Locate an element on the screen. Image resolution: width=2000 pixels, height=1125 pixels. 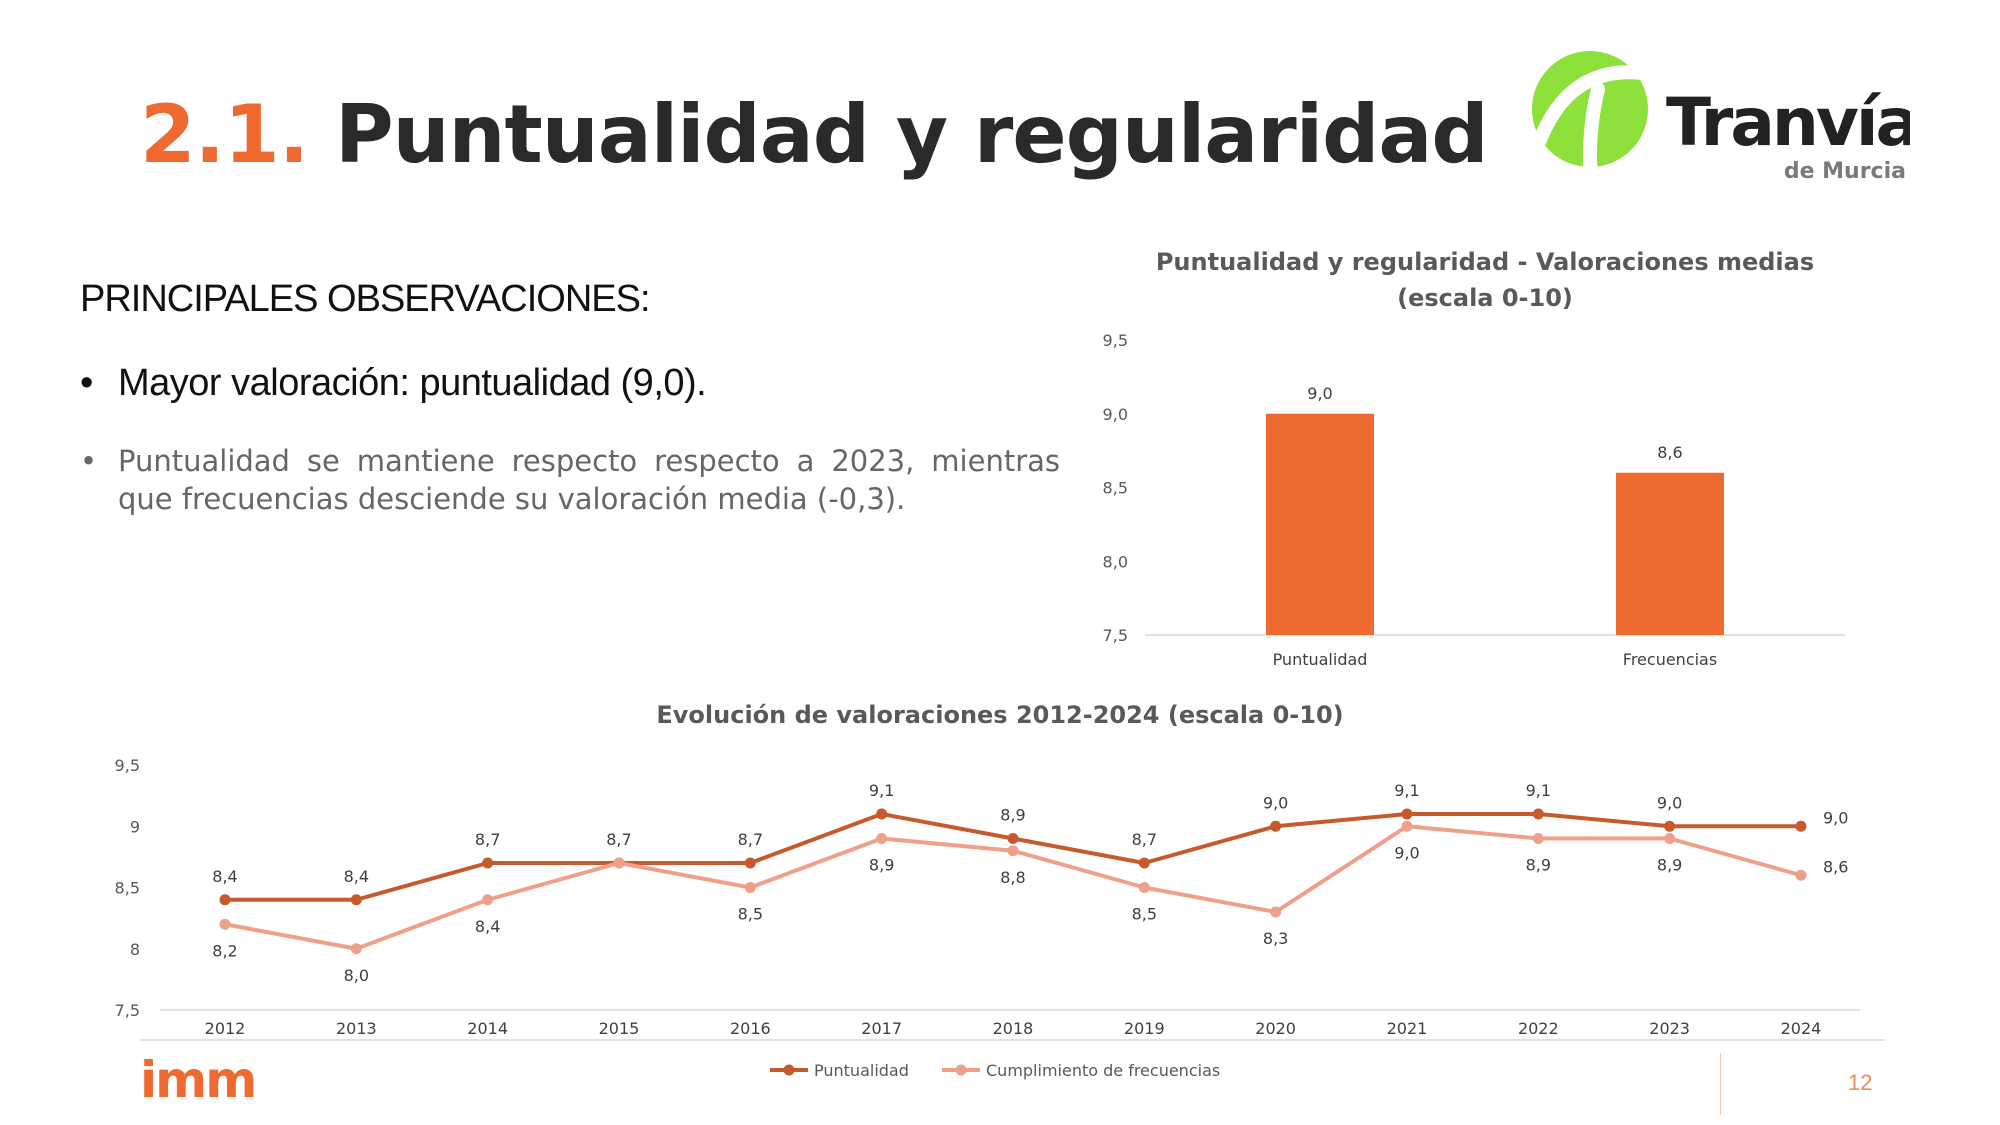
line-chart-x-tick: 2015 is located at coordinates (619, 1028).